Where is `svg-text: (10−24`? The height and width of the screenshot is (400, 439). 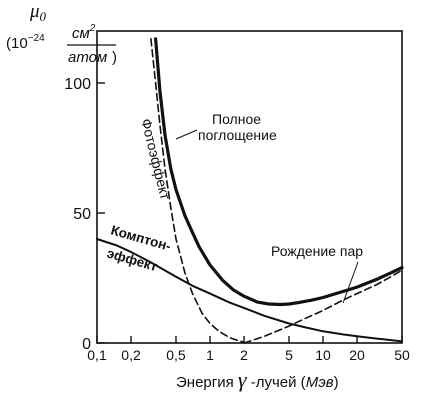
svg-text: (10−24 is located at coordinates (25, 42).